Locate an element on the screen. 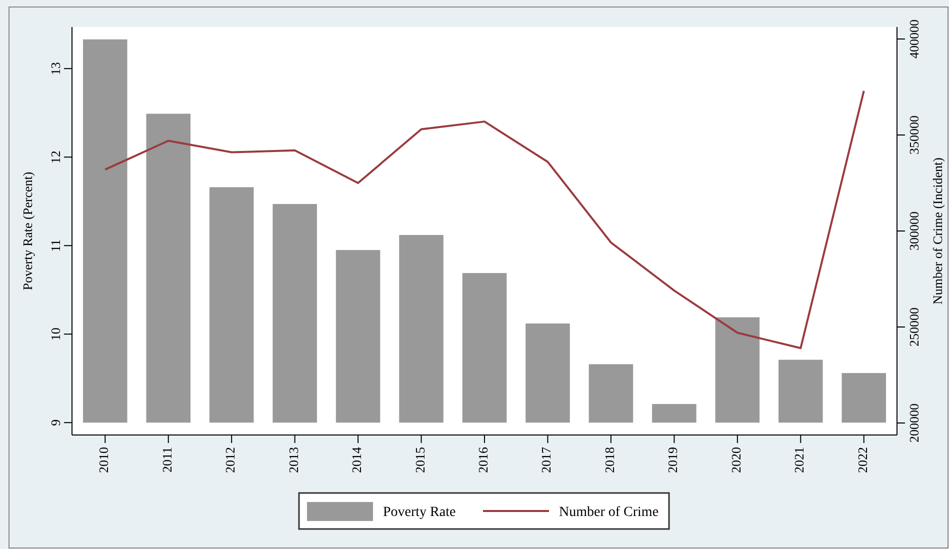 This screenshot has width=949, height=549. legend-label: Poverty Rate is located at coordinates (419, 512).